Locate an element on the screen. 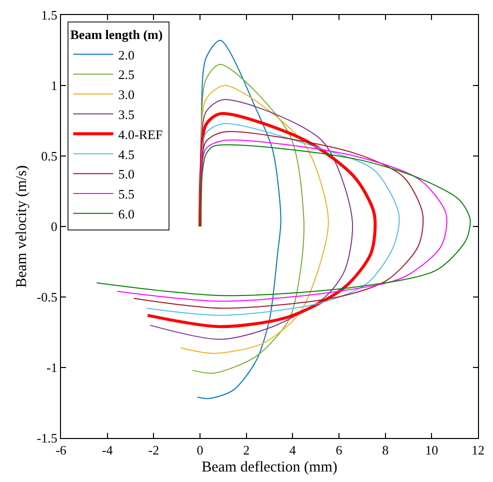 This screenshot has height=482, width=493. x-tick-label: 12 is located at coordinates (478, 450).